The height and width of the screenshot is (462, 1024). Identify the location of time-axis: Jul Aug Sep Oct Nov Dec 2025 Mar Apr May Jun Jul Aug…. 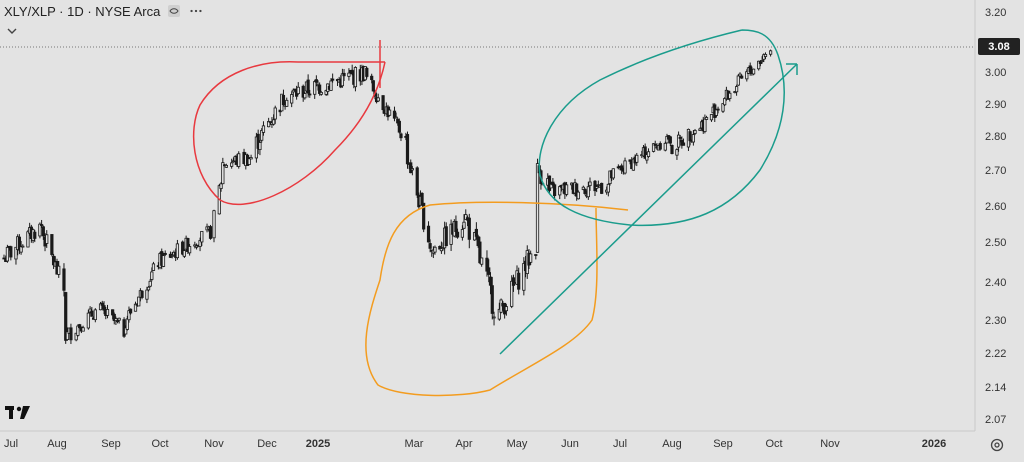
(475, 444).